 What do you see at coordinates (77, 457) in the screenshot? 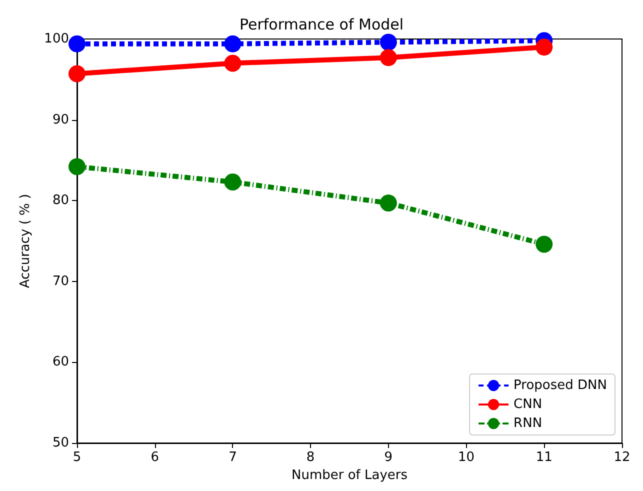
I see `x-tick-label: 5` at bounding box center [77, 457].